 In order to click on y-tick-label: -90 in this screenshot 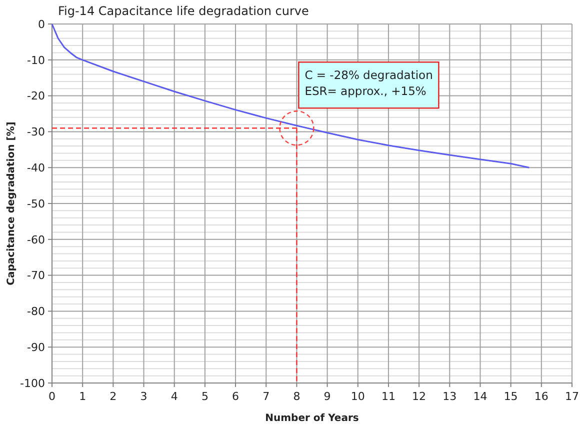, I will do `click(36, 347)`.